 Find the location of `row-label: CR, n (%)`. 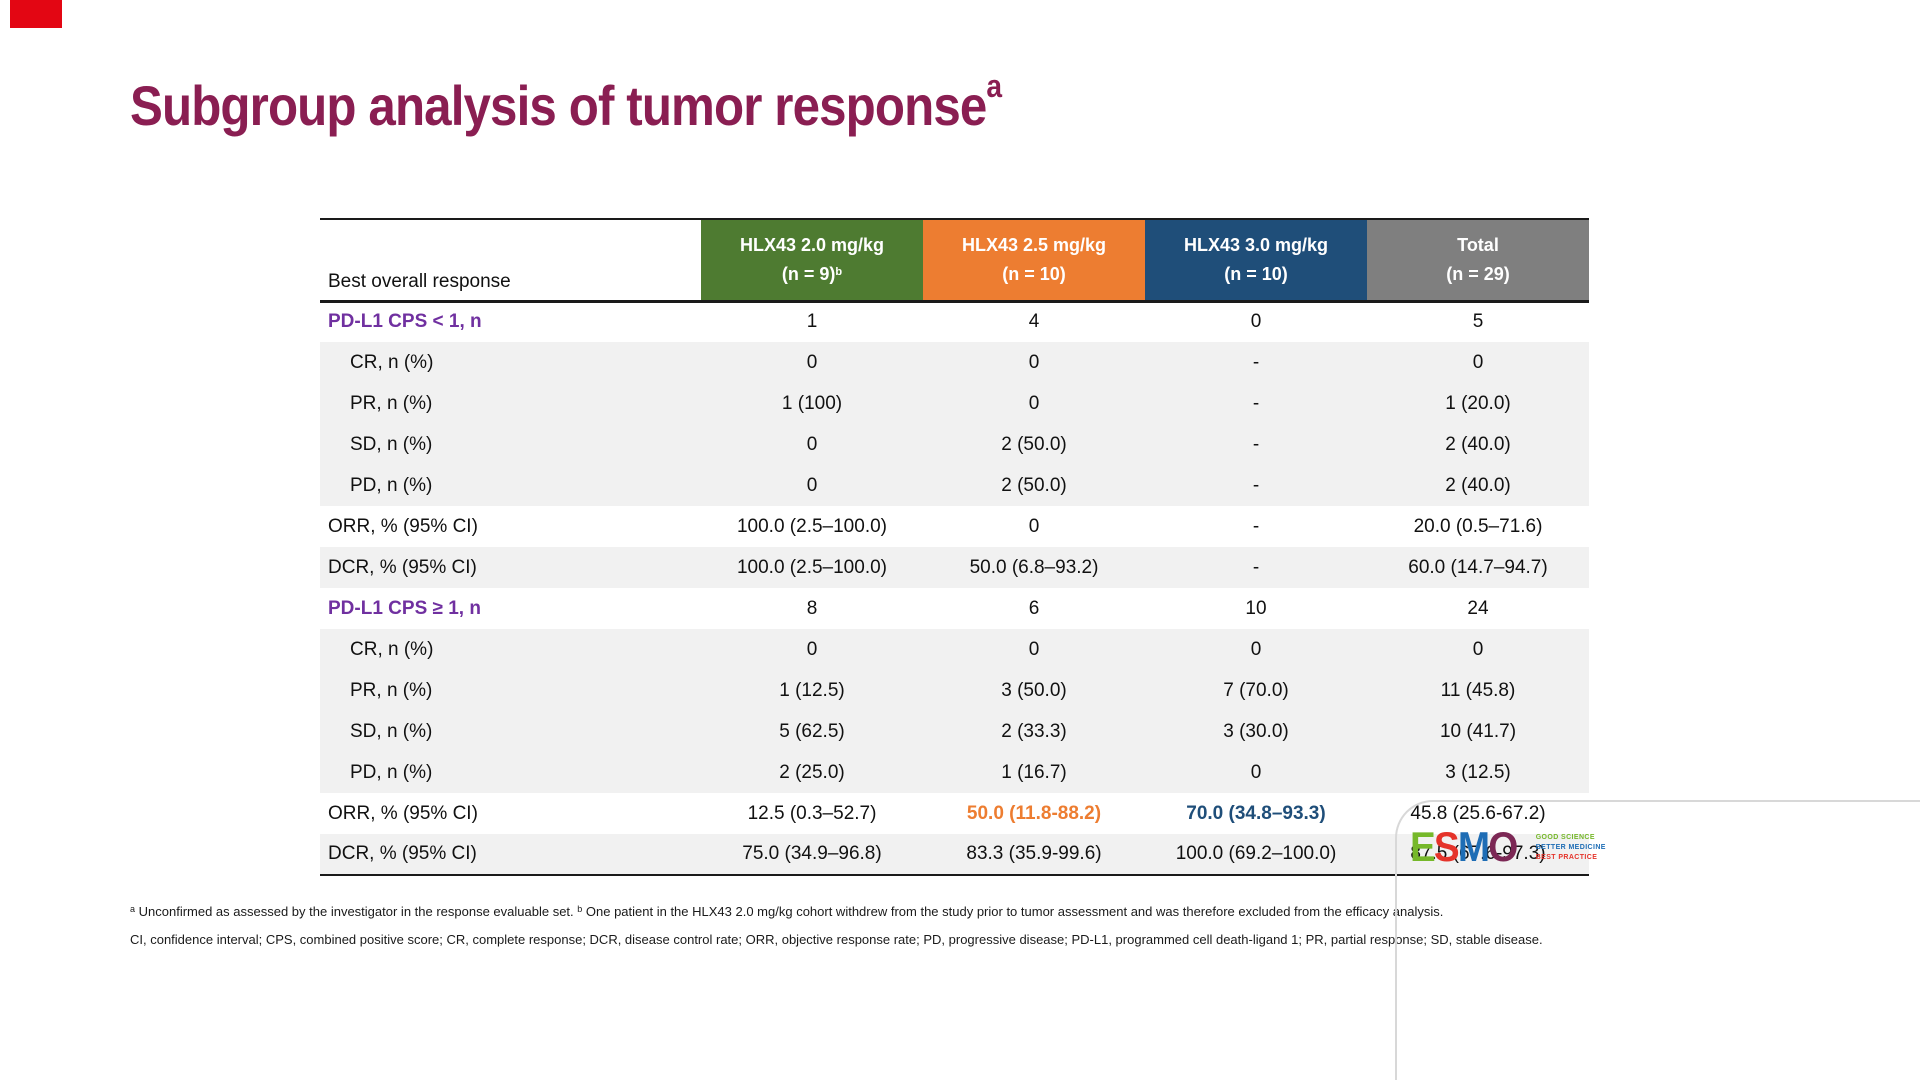

row-label: CR, n (%) is located at coordinates (510, 362).